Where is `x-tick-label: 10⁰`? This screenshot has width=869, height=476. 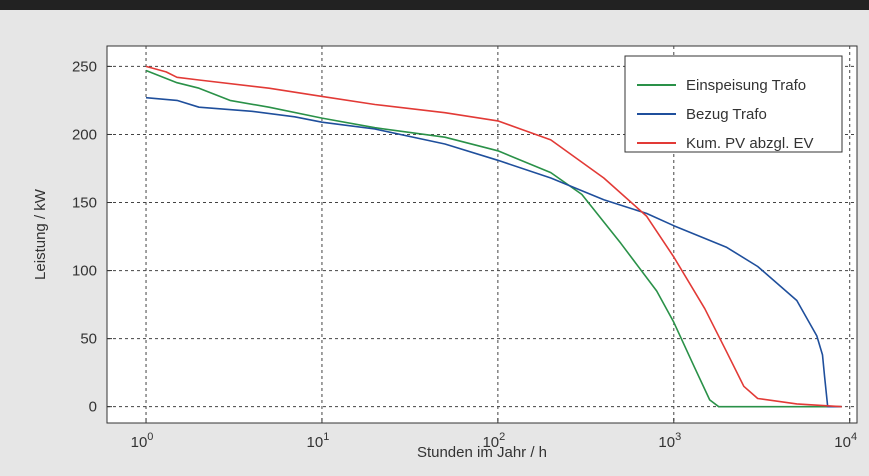
x-tick-label: 10⁰ is located at coordinates (142, 441).